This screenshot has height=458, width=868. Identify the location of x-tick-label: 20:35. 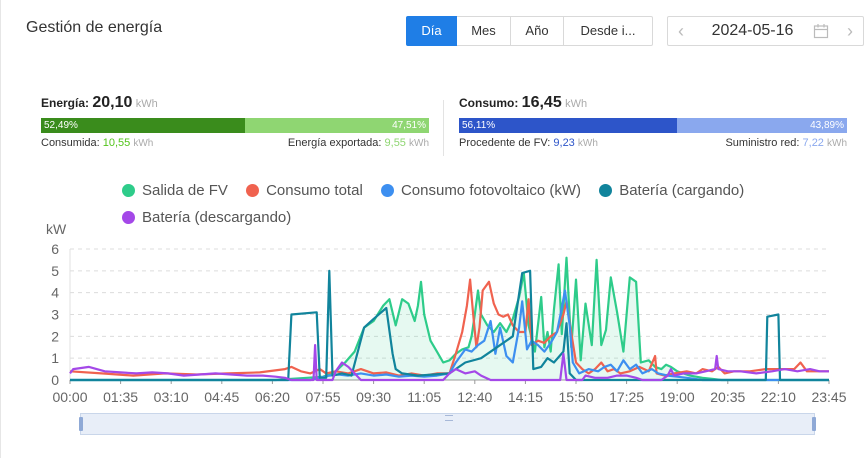
(727, 397).